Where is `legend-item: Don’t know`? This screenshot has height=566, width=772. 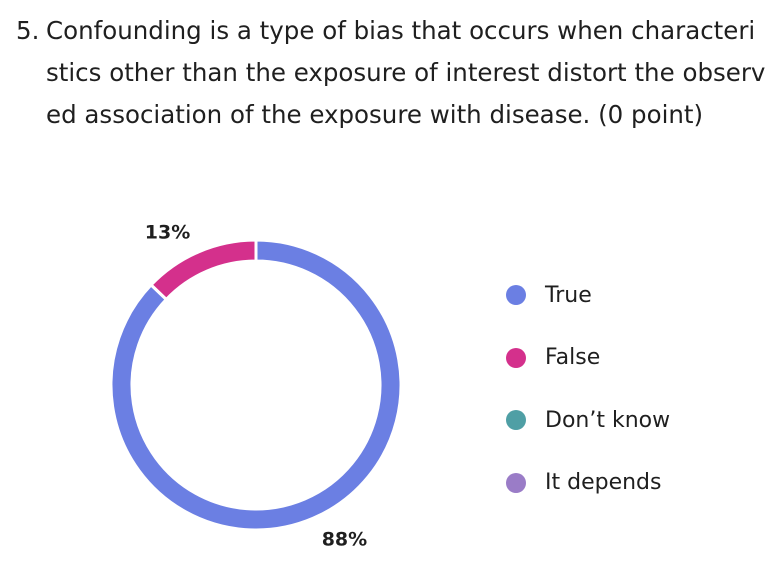
legend-item: Don’t know is located at coordinates (588, 420).